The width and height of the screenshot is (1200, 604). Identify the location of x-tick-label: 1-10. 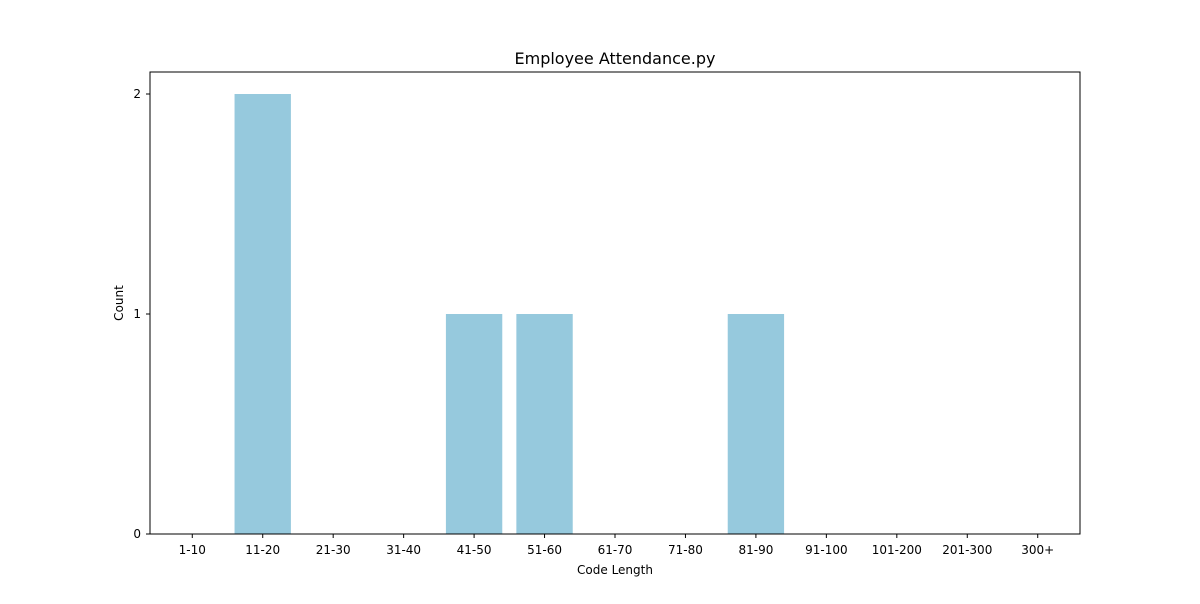
(192, 550).